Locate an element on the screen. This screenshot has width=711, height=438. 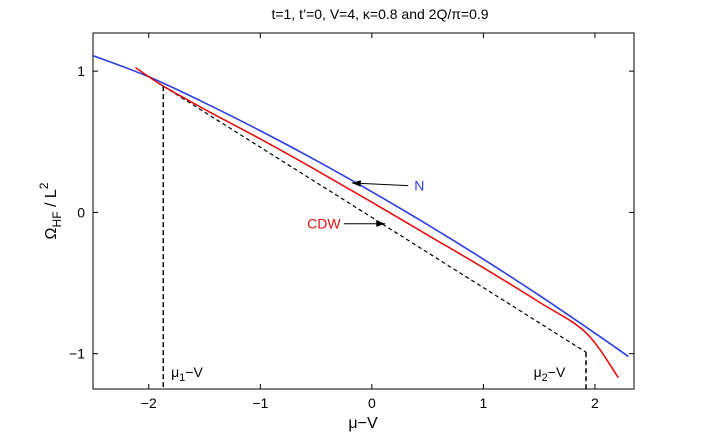
annotation-cdw: CDW is located at coordinates (324, 224).